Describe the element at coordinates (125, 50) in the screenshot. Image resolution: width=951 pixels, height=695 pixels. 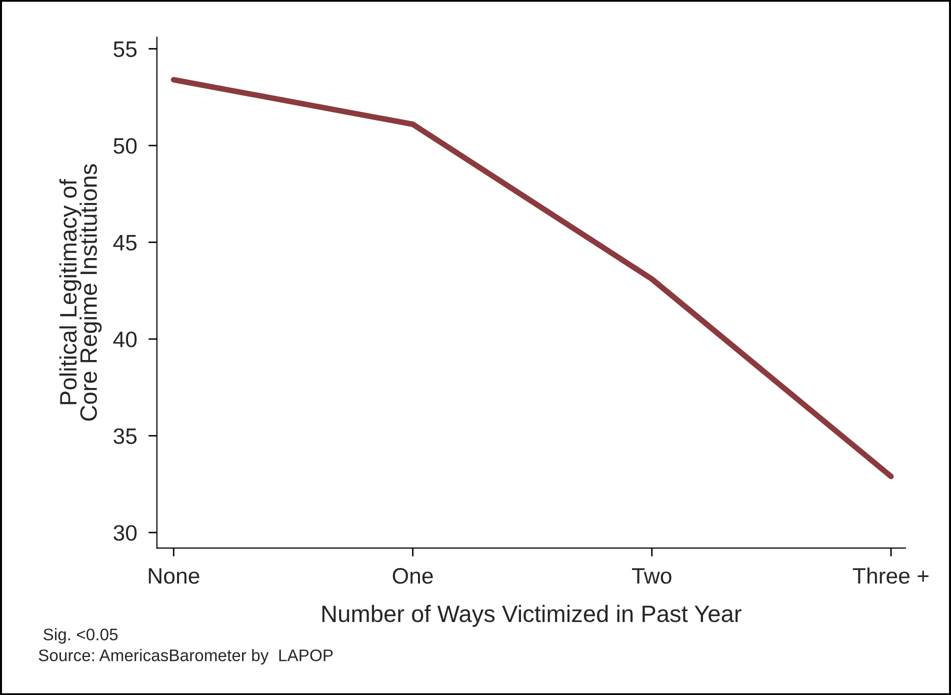
I see `y-tick-label: 55` at that location.